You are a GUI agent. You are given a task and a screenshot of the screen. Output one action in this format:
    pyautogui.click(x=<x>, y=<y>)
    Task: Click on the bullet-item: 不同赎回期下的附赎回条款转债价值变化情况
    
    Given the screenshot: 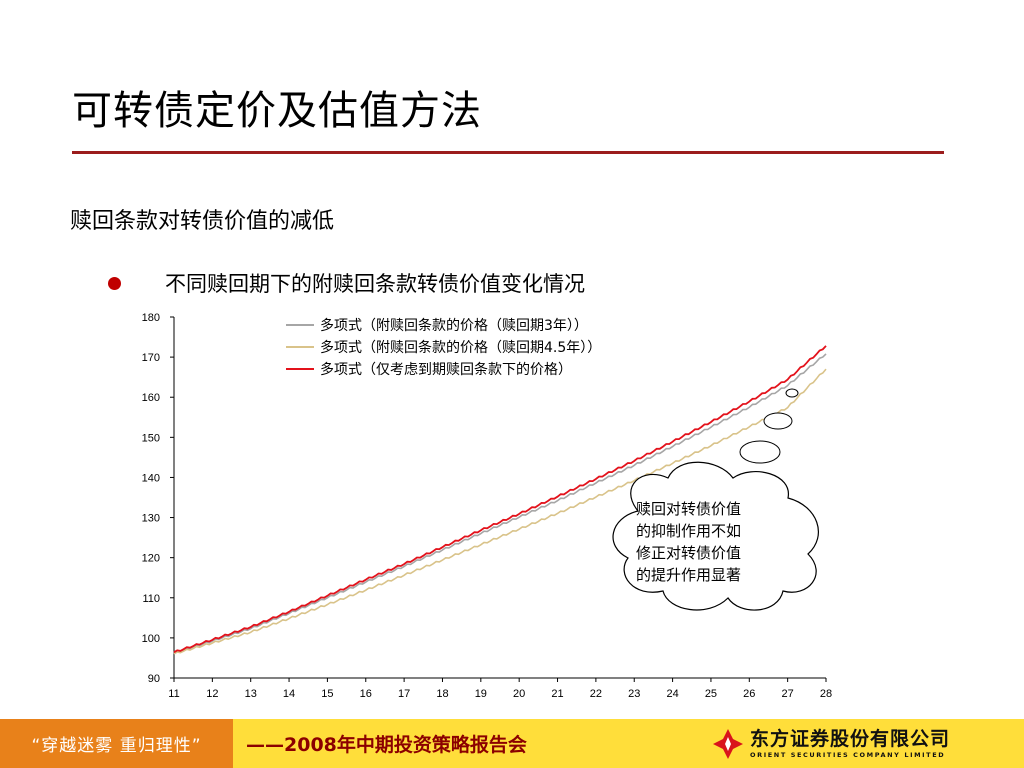 What is the action you would take?
    pyautogui.click(x=346, y=283)
    